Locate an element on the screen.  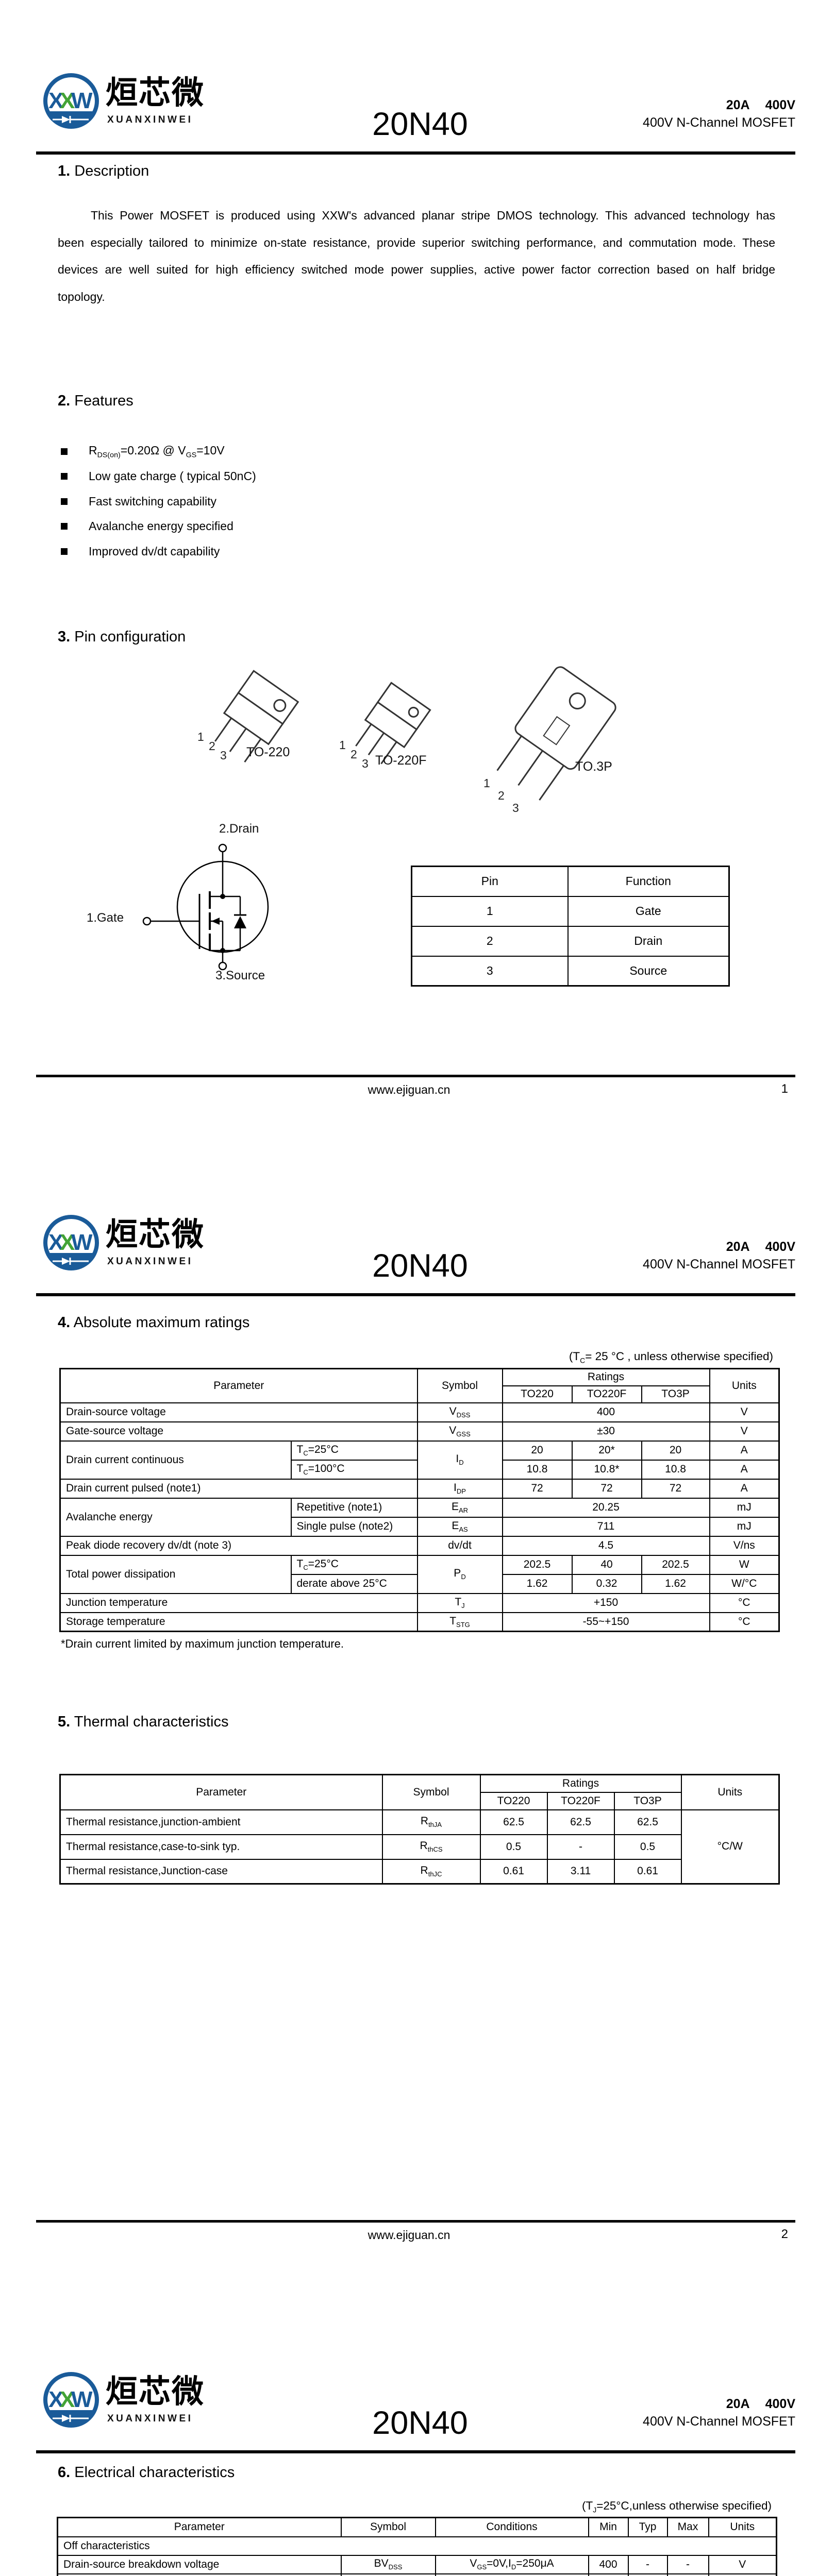
condition-cell: derate above 25°C is located at coordinates (354, 1583).